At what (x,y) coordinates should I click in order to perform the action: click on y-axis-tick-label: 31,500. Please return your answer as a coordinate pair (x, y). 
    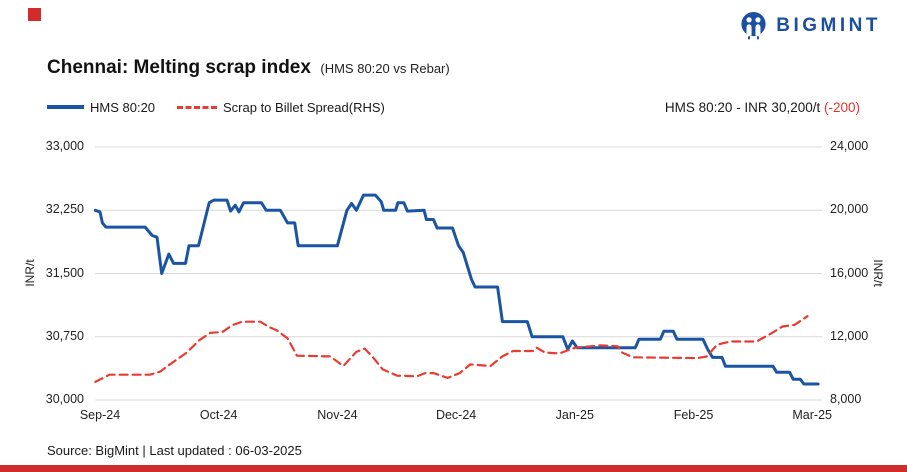
    Looking at the image, I should click on (64, 272).